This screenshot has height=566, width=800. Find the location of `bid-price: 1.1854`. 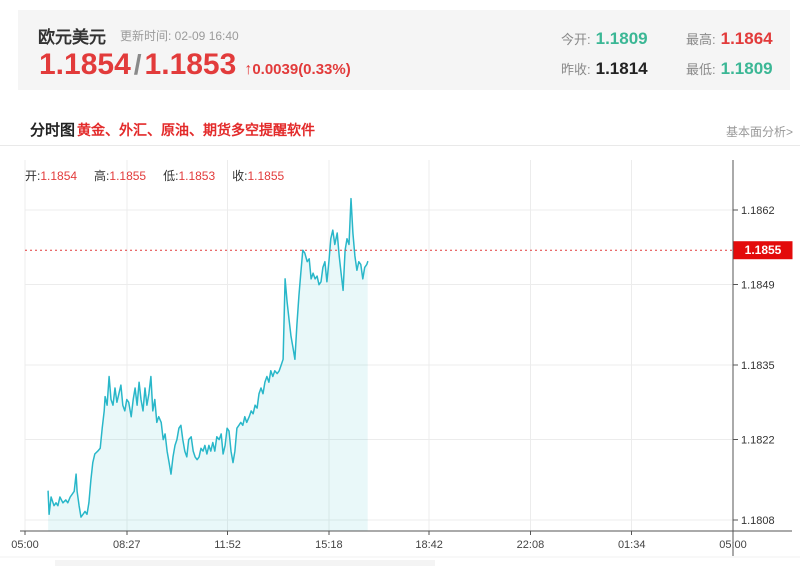

bid-price: 1.1854 is located at coordinates (85, 64).